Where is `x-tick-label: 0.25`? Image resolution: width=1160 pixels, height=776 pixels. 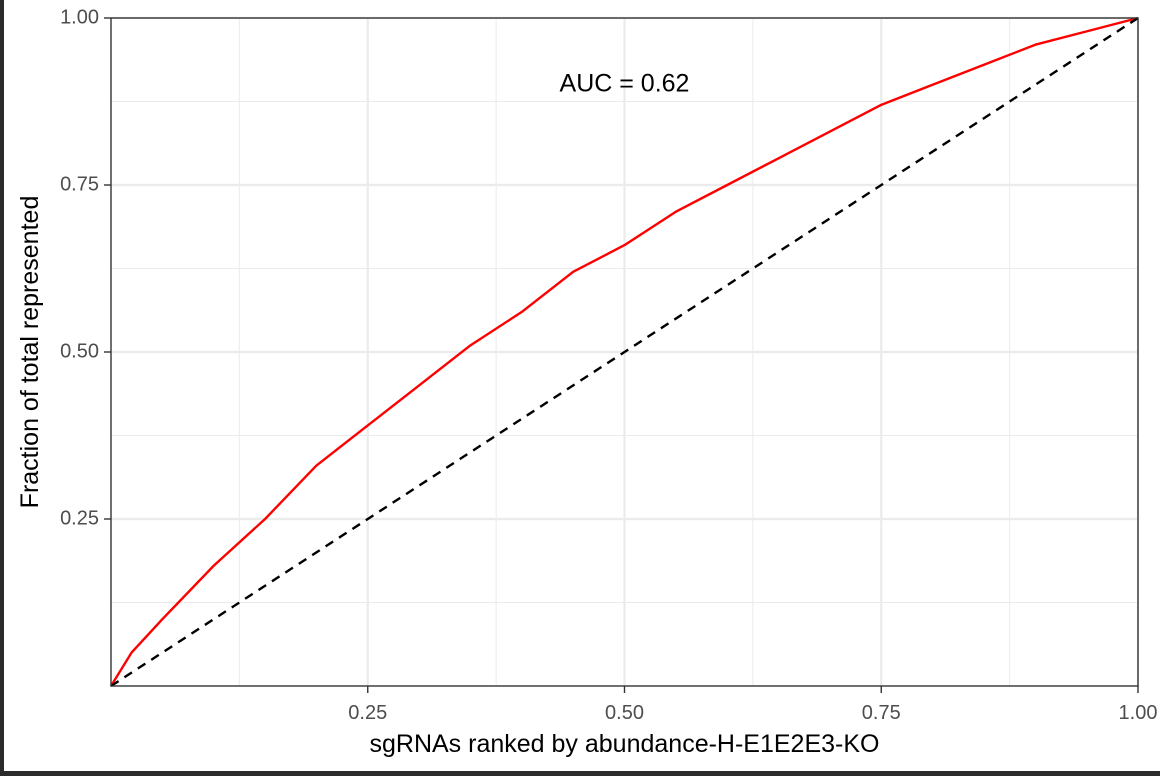 x-tick-label: 0.25 is located at coordinates (367, 713).